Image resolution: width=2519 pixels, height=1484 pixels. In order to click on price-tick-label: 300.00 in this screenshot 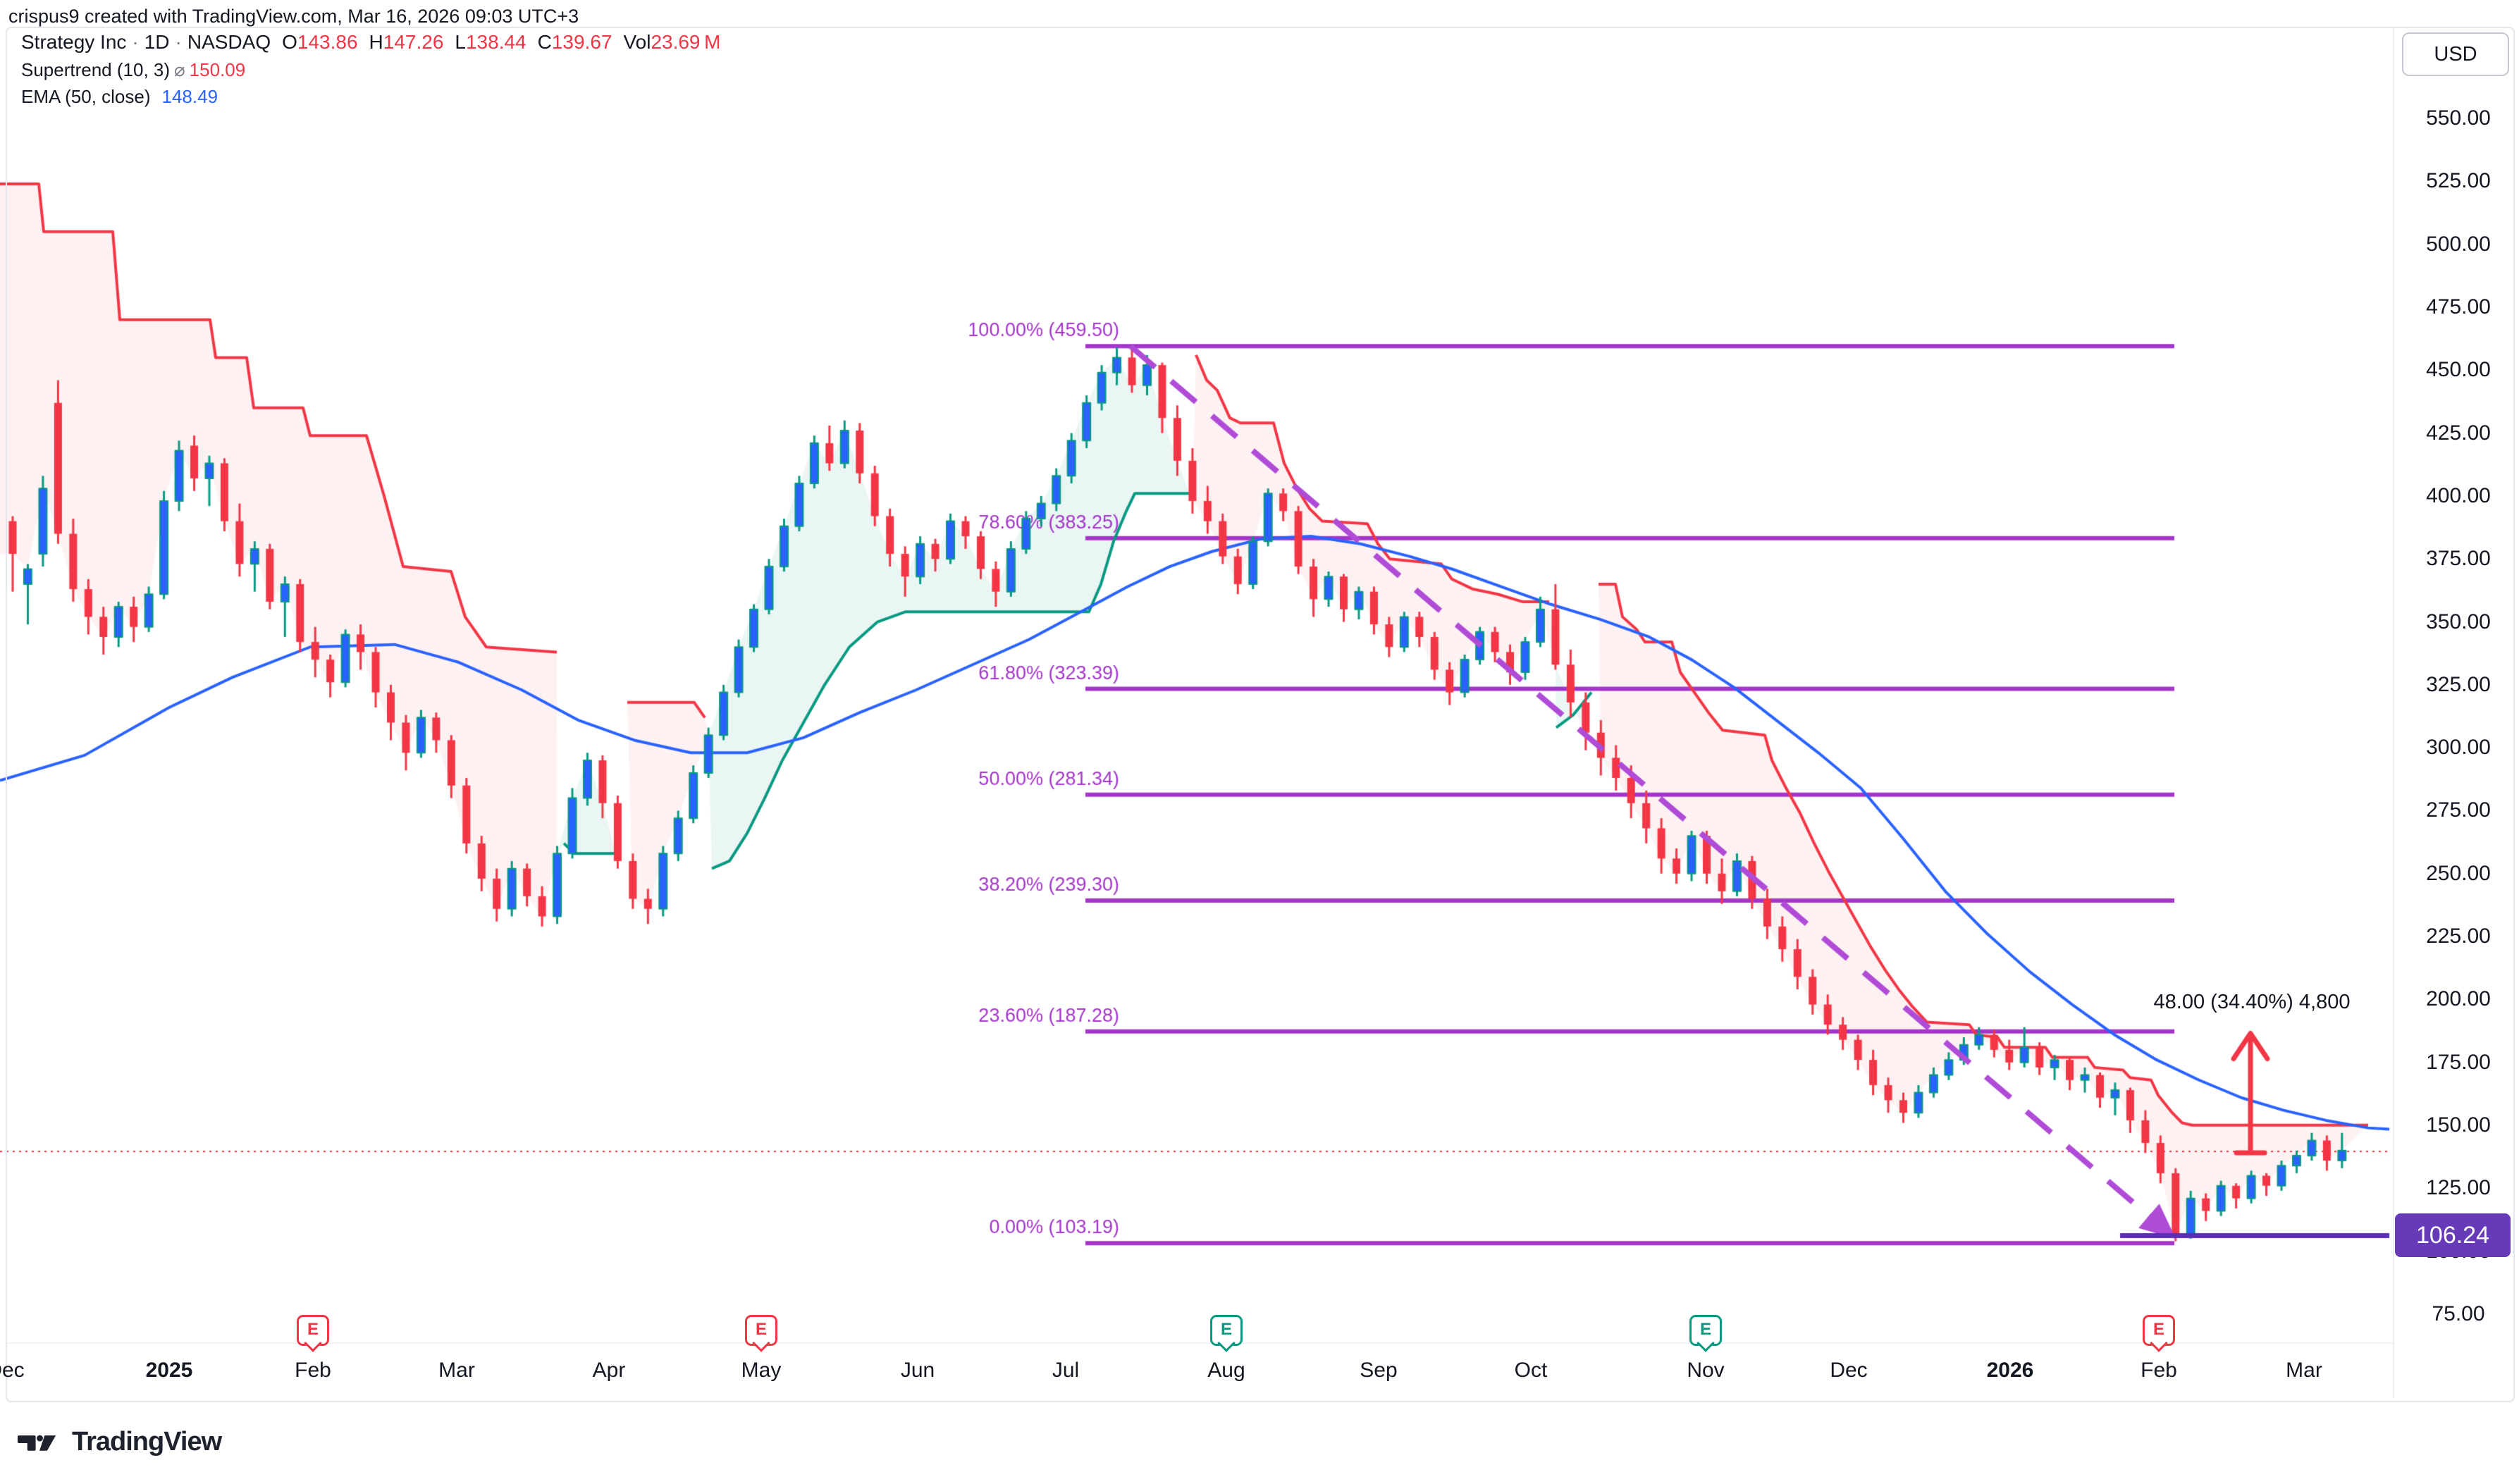, I will do `click(2458, 748)`.